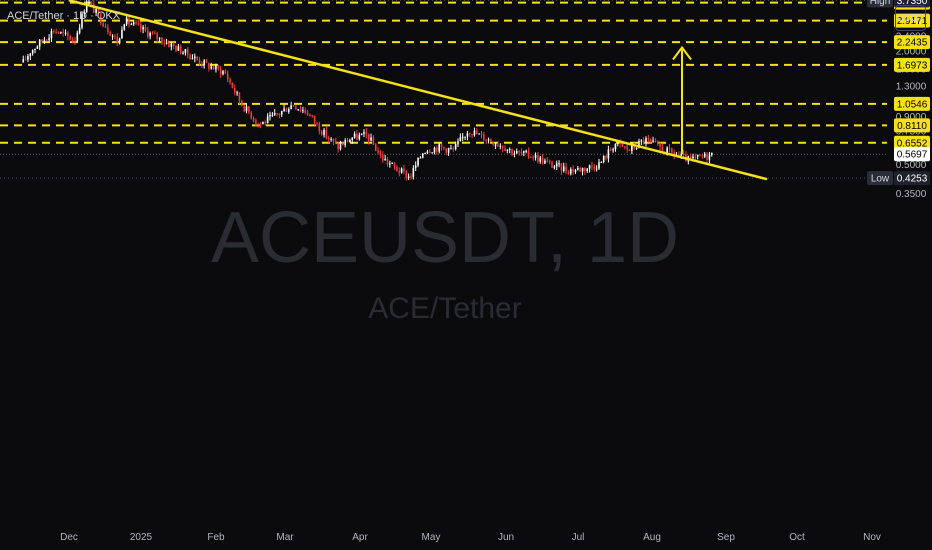 This screenshot has width=932, height=550. What do you see at coordinates (578, 537) in the screenshot?
I see `x-tick-label: Jul` at bounding box center [578, 537].